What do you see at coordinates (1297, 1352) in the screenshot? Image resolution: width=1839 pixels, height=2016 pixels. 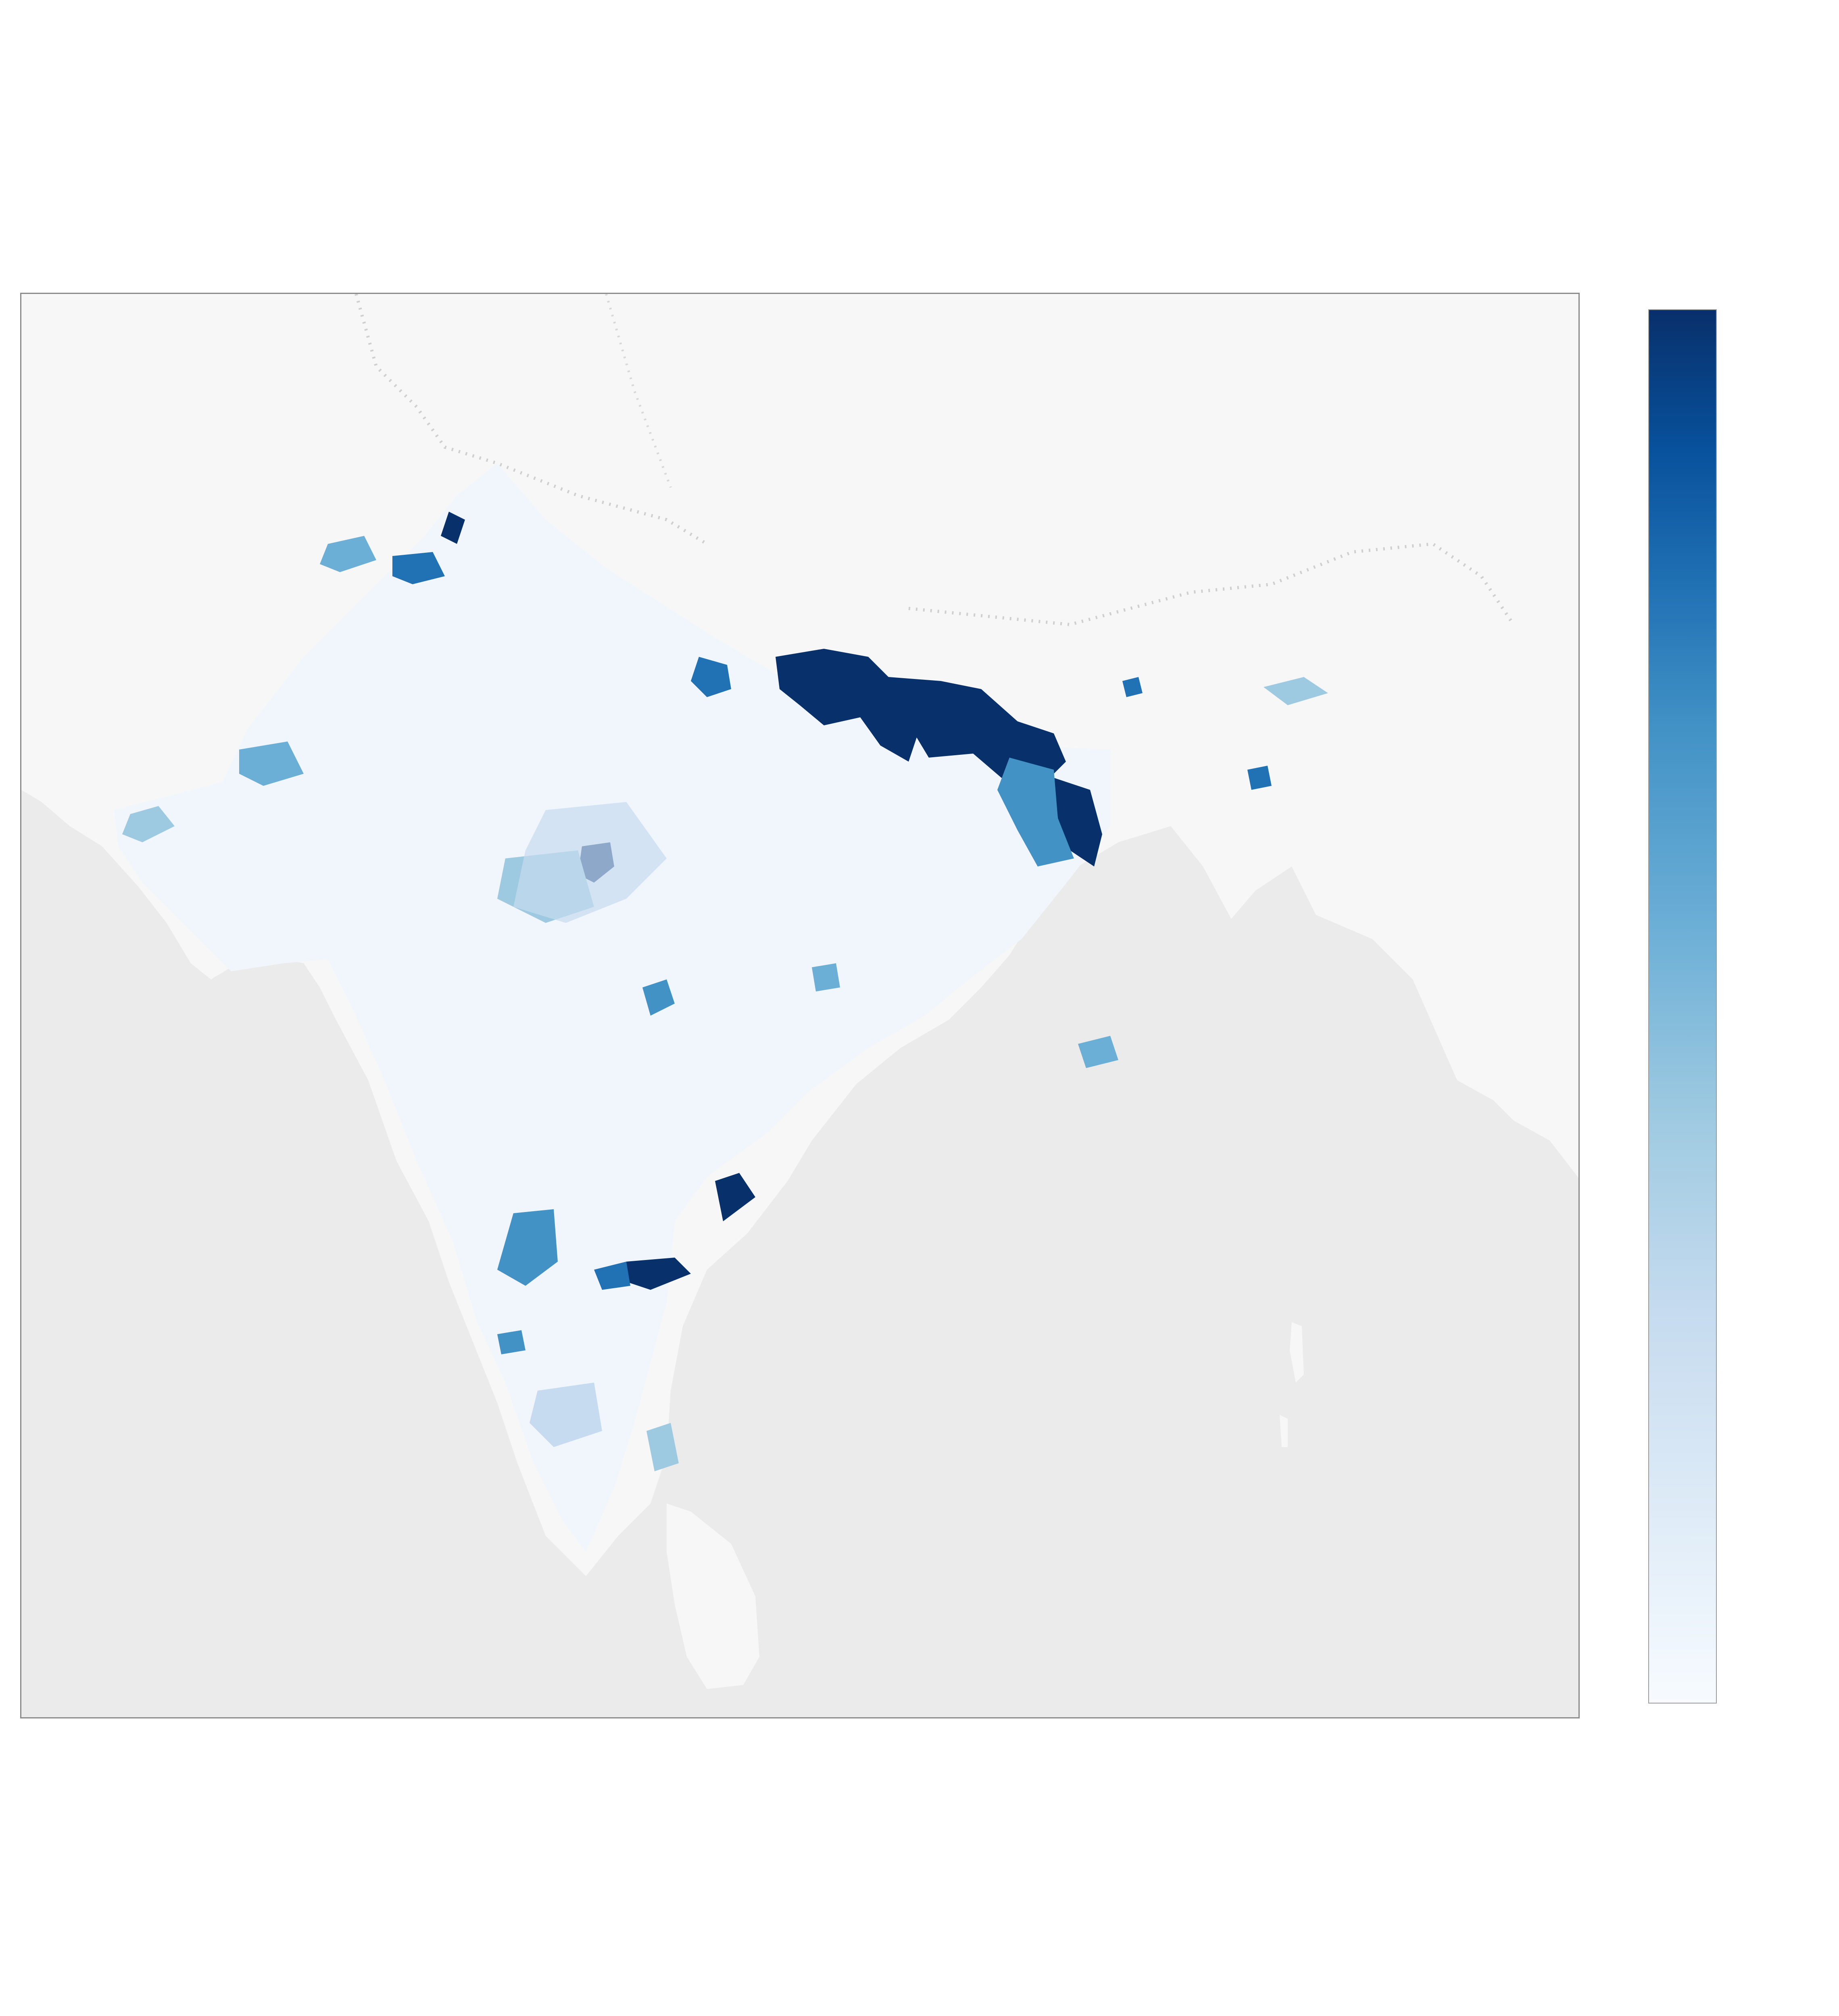 I see `andaman-islands` at bounding box center [1297, 1352].